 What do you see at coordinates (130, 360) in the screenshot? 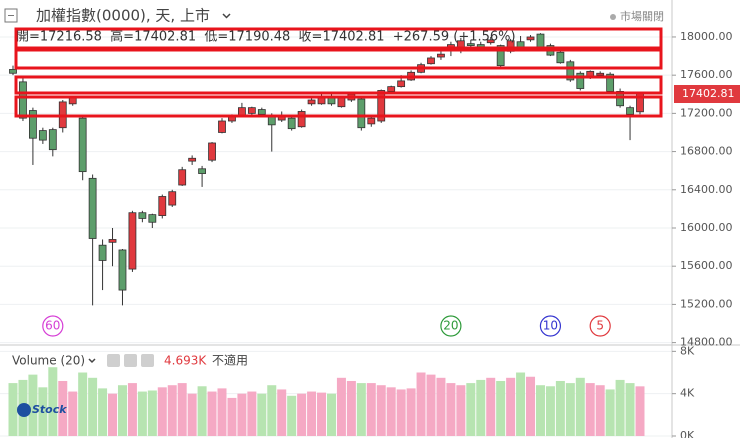
I see `settings-icon` at bounding box center [130, 360].